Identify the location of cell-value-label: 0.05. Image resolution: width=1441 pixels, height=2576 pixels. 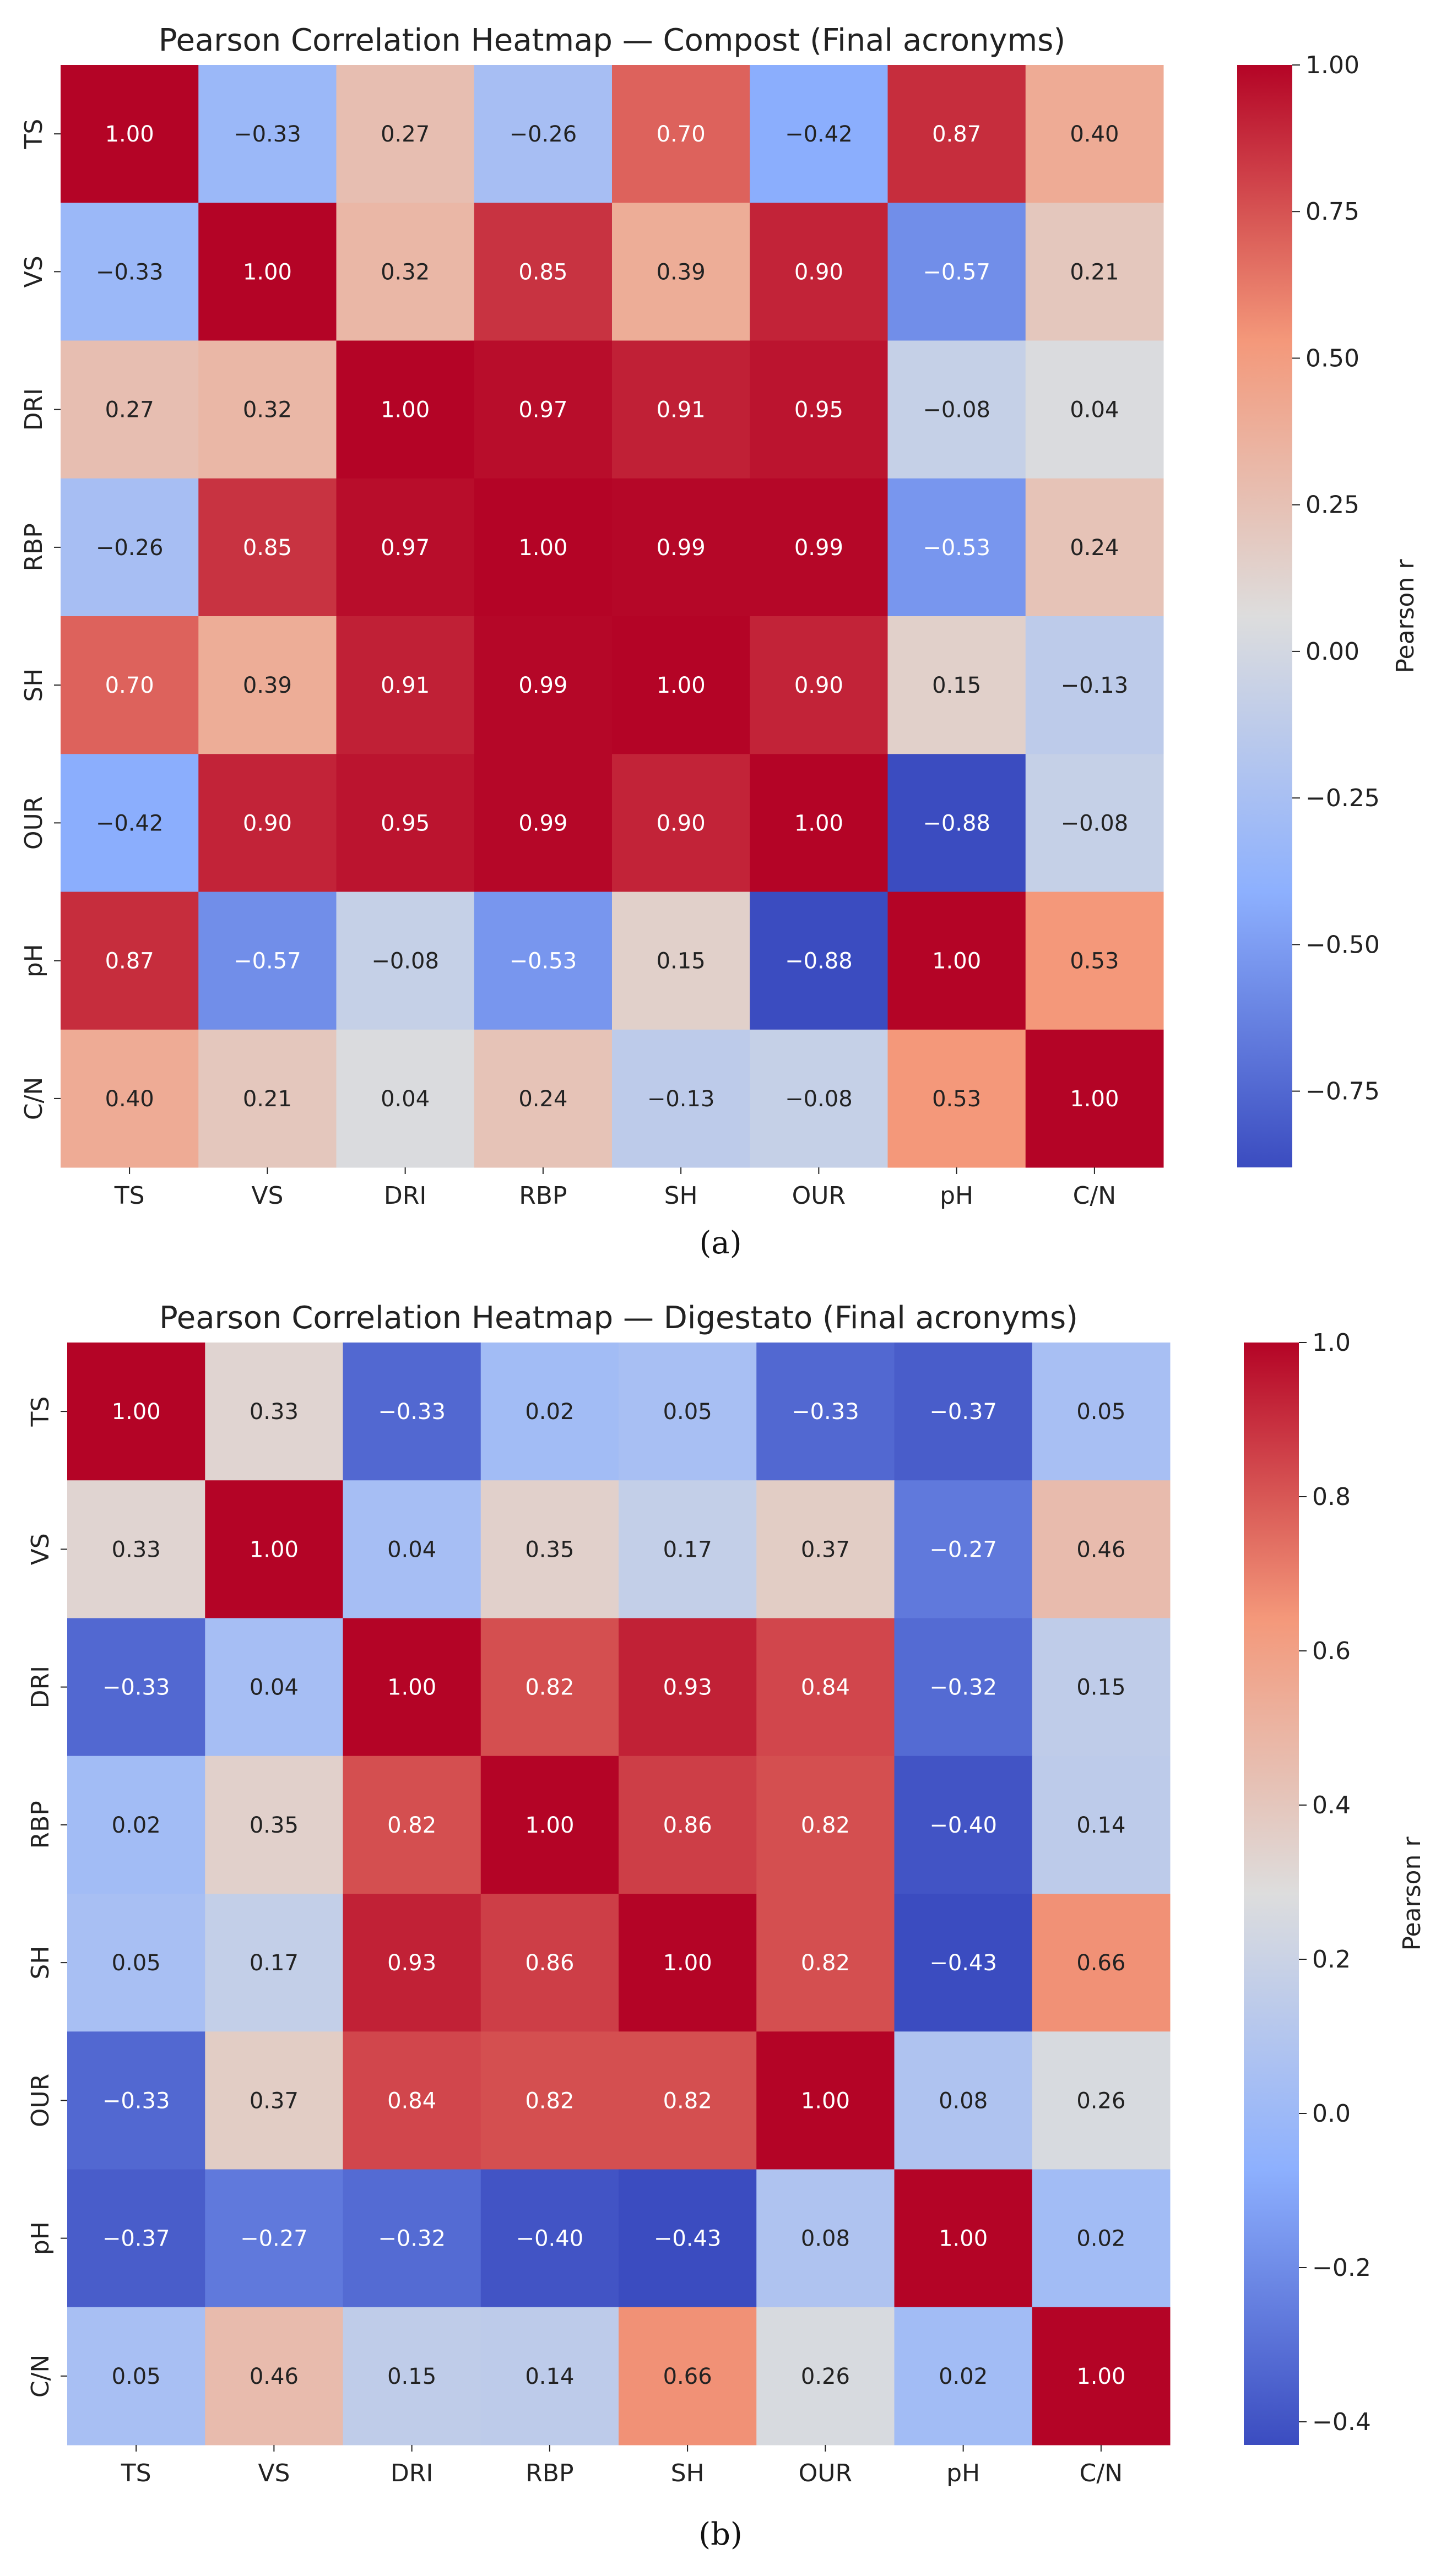
(687, 1412).